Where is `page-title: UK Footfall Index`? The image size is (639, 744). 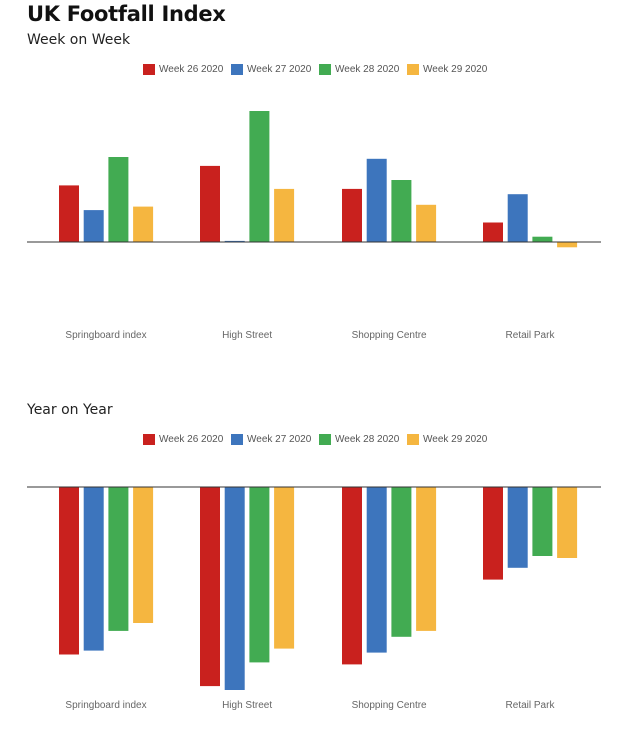
page-title: UK Footfall Index is located at coordinates (126, 14).